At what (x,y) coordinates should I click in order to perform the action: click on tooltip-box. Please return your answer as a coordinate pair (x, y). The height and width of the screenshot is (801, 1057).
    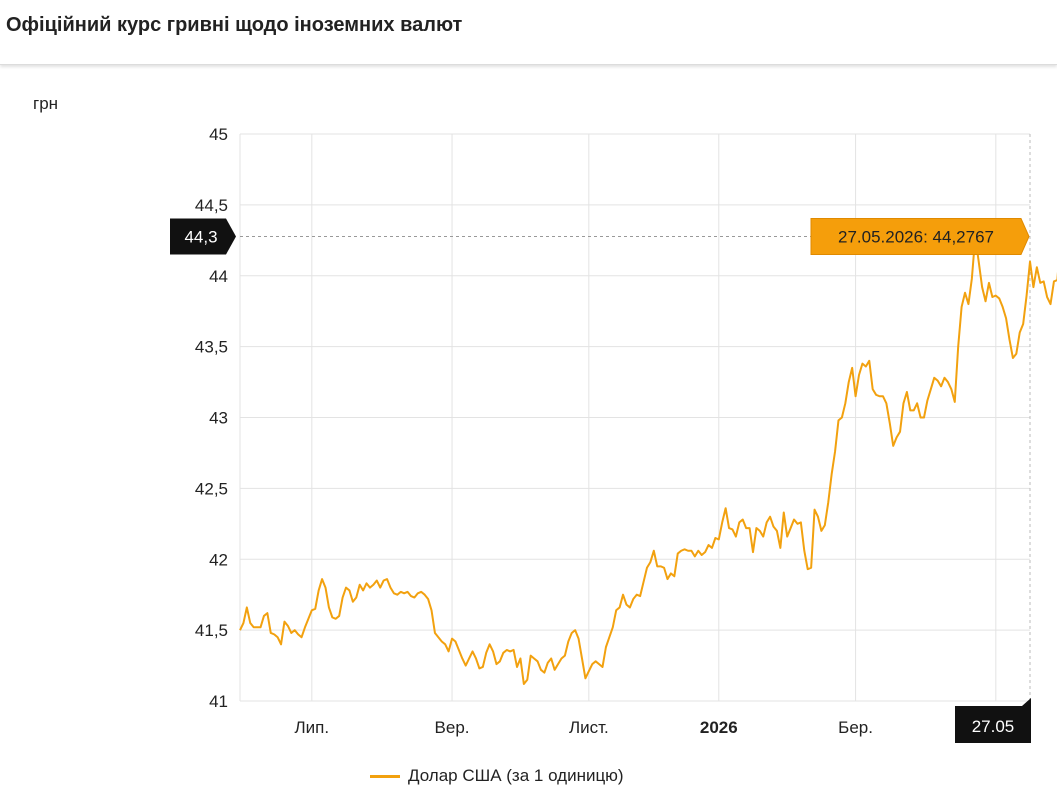
    Looking at the image, I should click on (920, 237).